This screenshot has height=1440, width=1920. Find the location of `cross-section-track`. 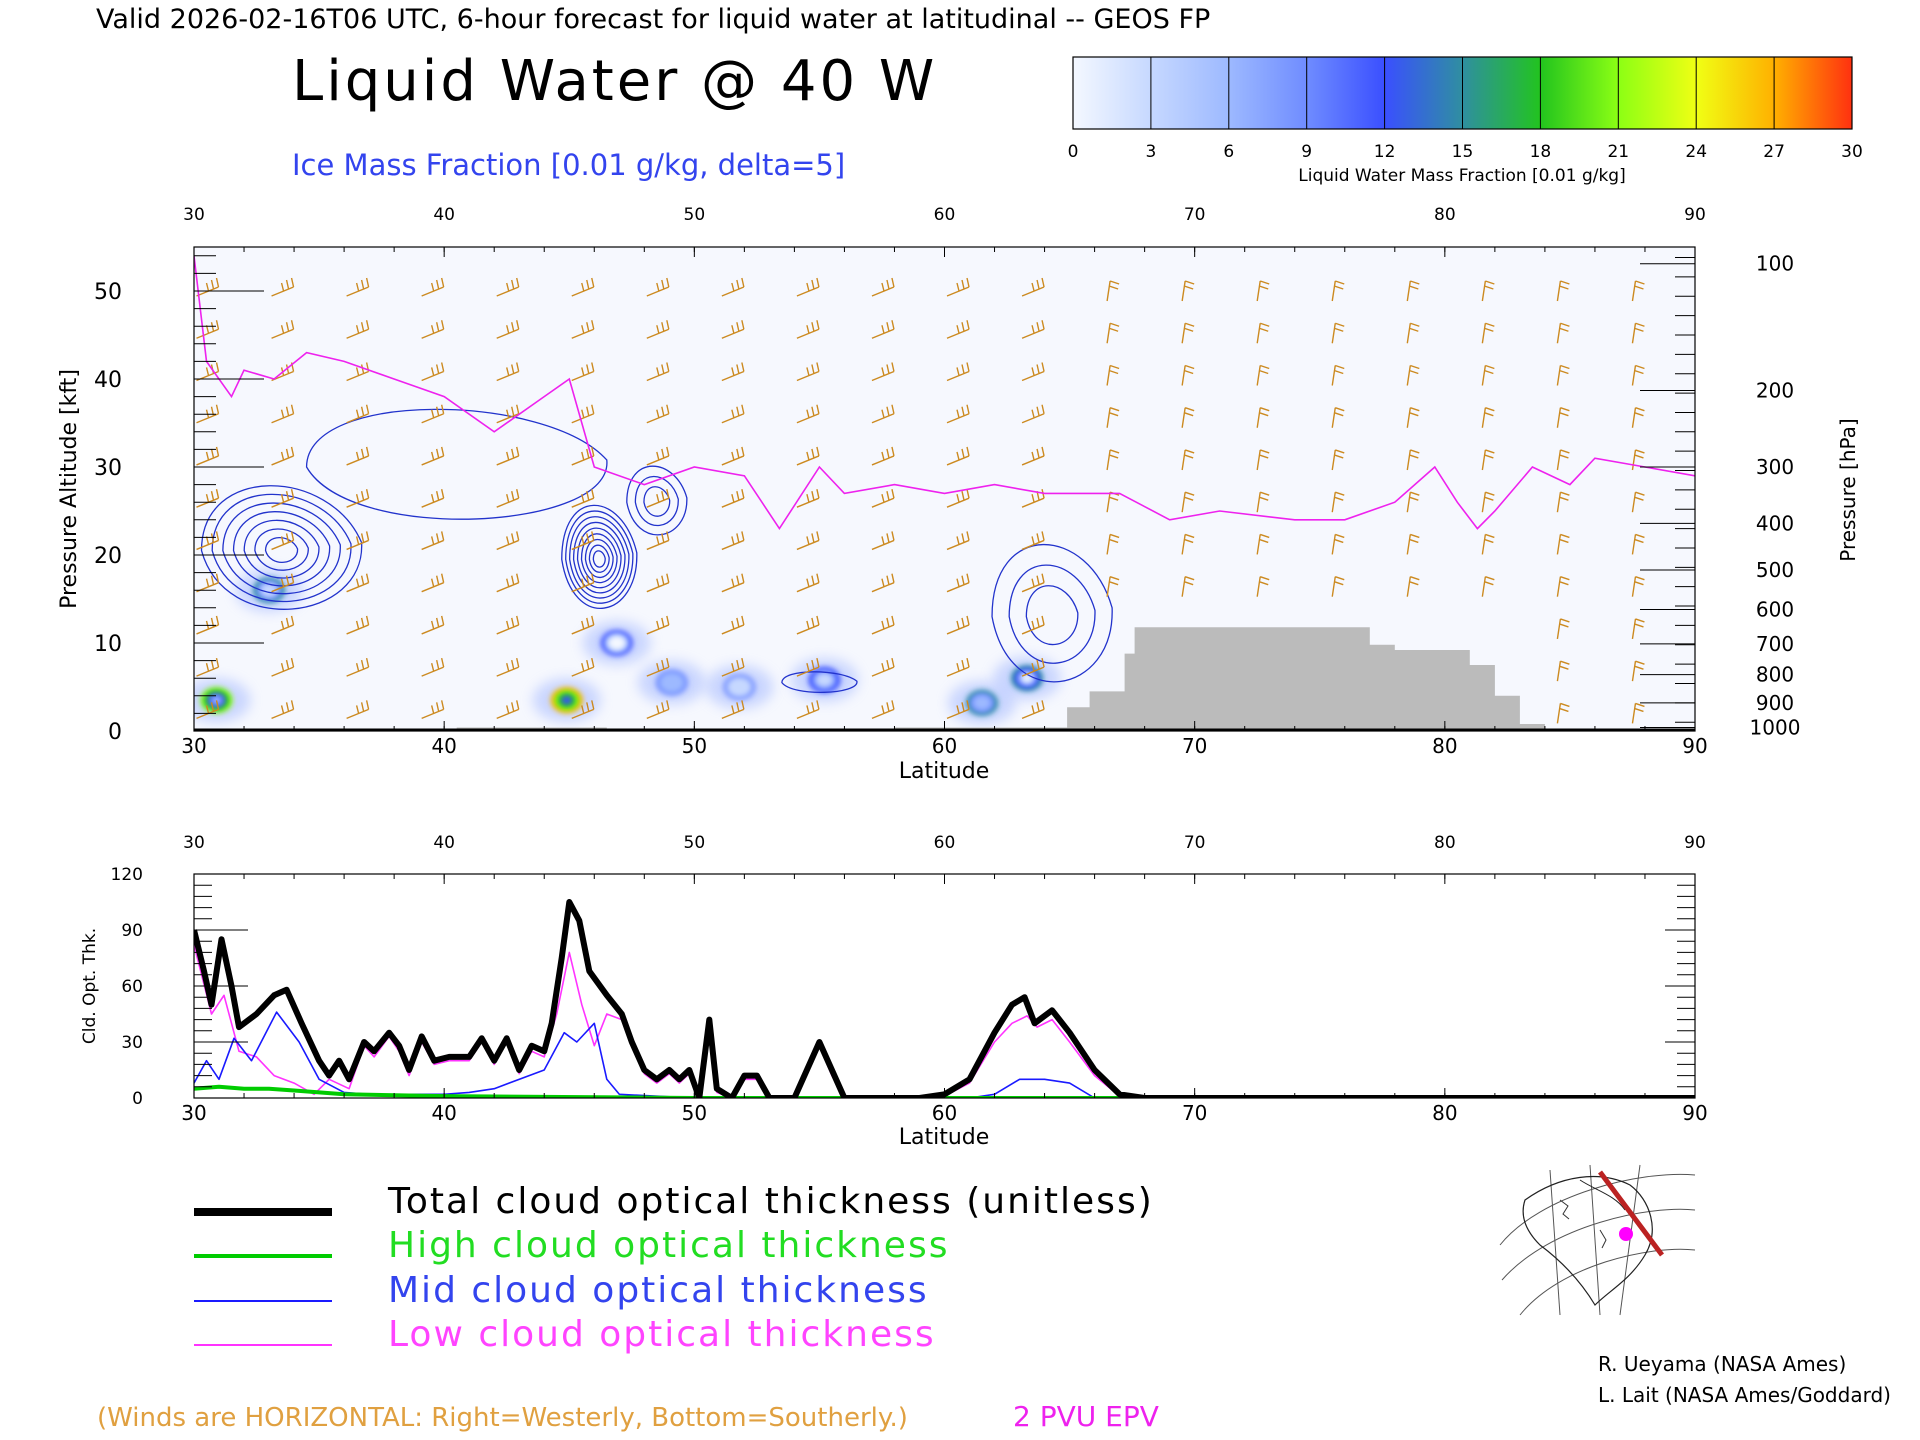

cross-section-track is located at coordinates (1631, 1213).